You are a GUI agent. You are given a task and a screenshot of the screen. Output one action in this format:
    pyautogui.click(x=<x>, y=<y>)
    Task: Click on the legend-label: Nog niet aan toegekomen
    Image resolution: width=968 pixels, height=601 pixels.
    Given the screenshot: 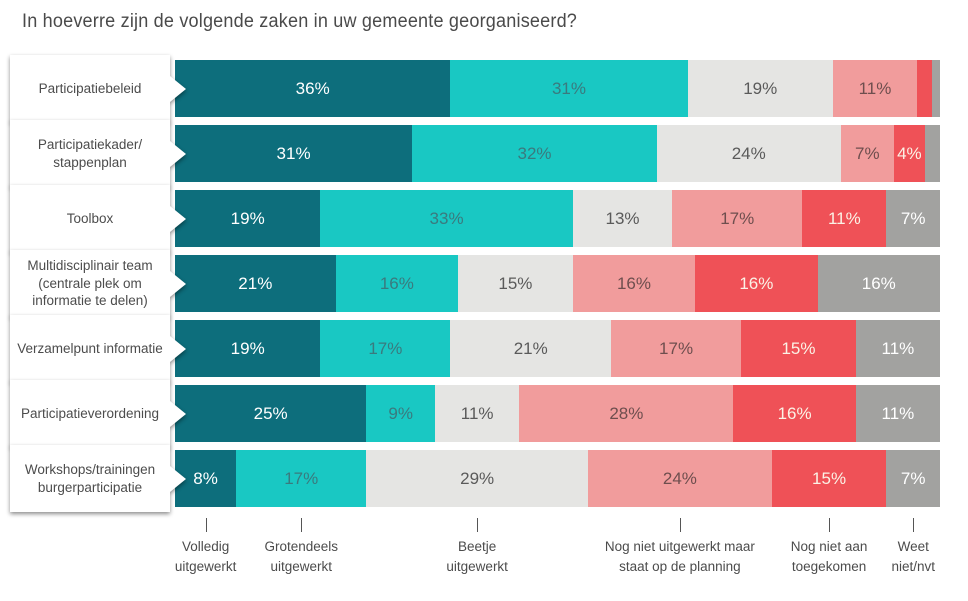 What is the action you would take?
    pyautogui.click(x=829, y=556)
    